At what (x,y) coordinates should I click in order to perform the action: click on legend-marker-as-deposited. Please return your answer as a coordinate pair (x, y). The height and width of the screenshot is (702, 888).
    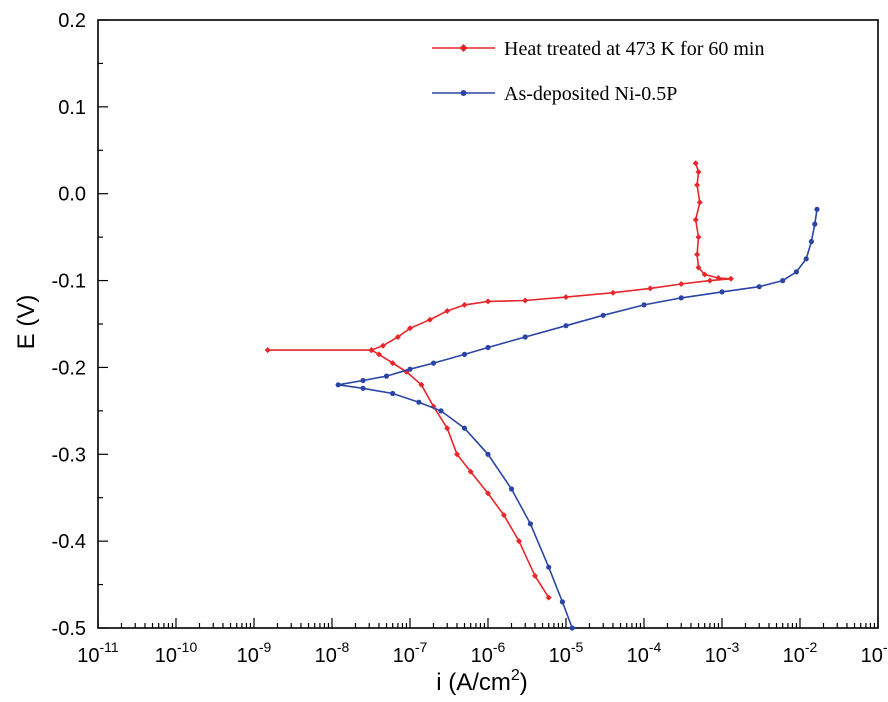
    Looking at the image, I should click on (463, 93).